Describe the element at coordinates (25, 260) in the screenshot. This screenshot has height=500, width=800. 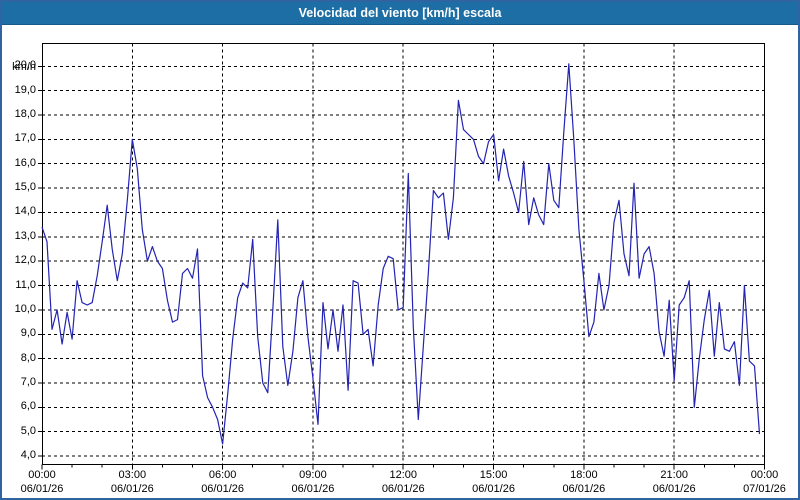
I see `y-tick-label: 12,0` at that location.